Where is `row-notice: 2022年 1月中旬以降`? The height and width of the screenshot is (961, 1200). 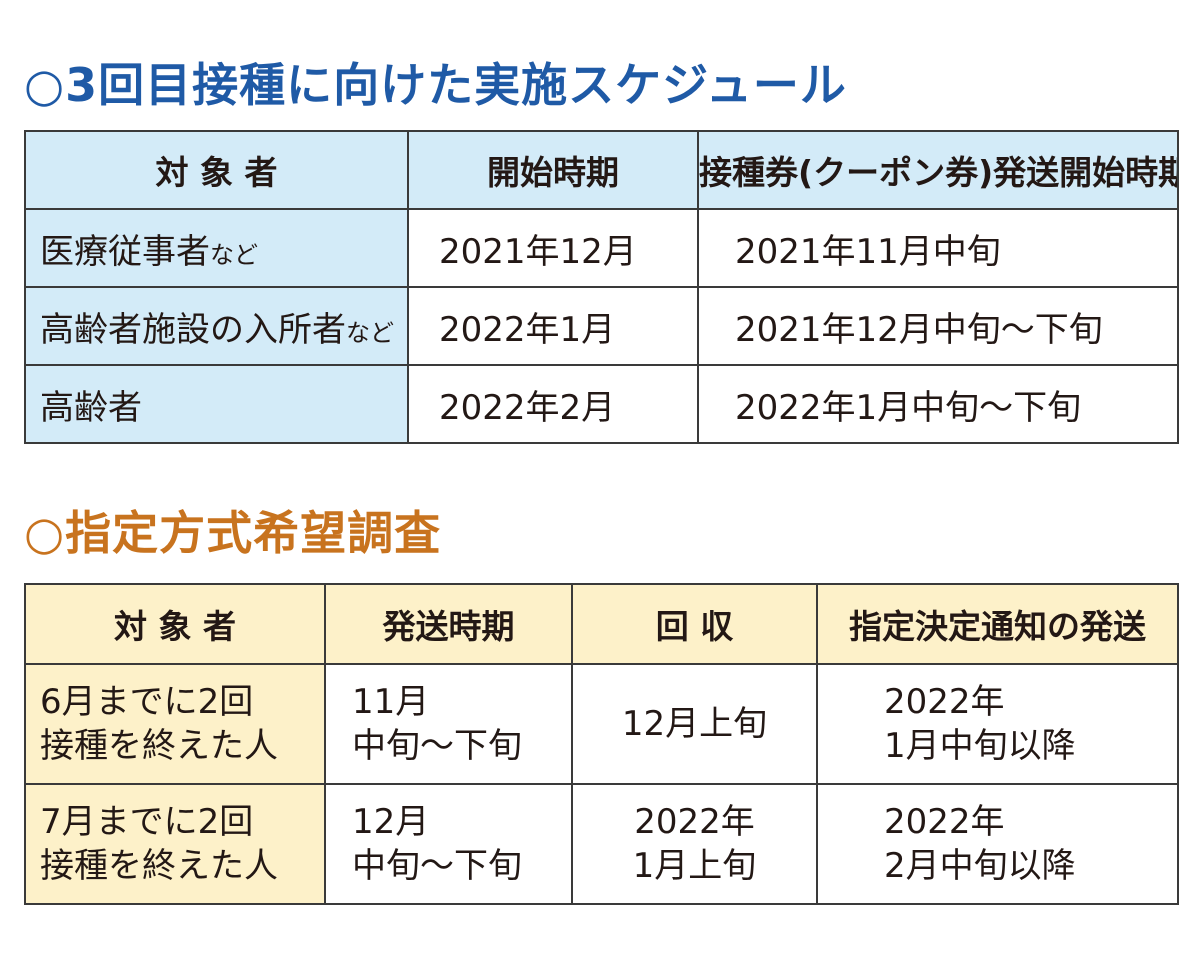
row-notice: 2022年 1月中旬以降 is located at coordinates (997, 724).